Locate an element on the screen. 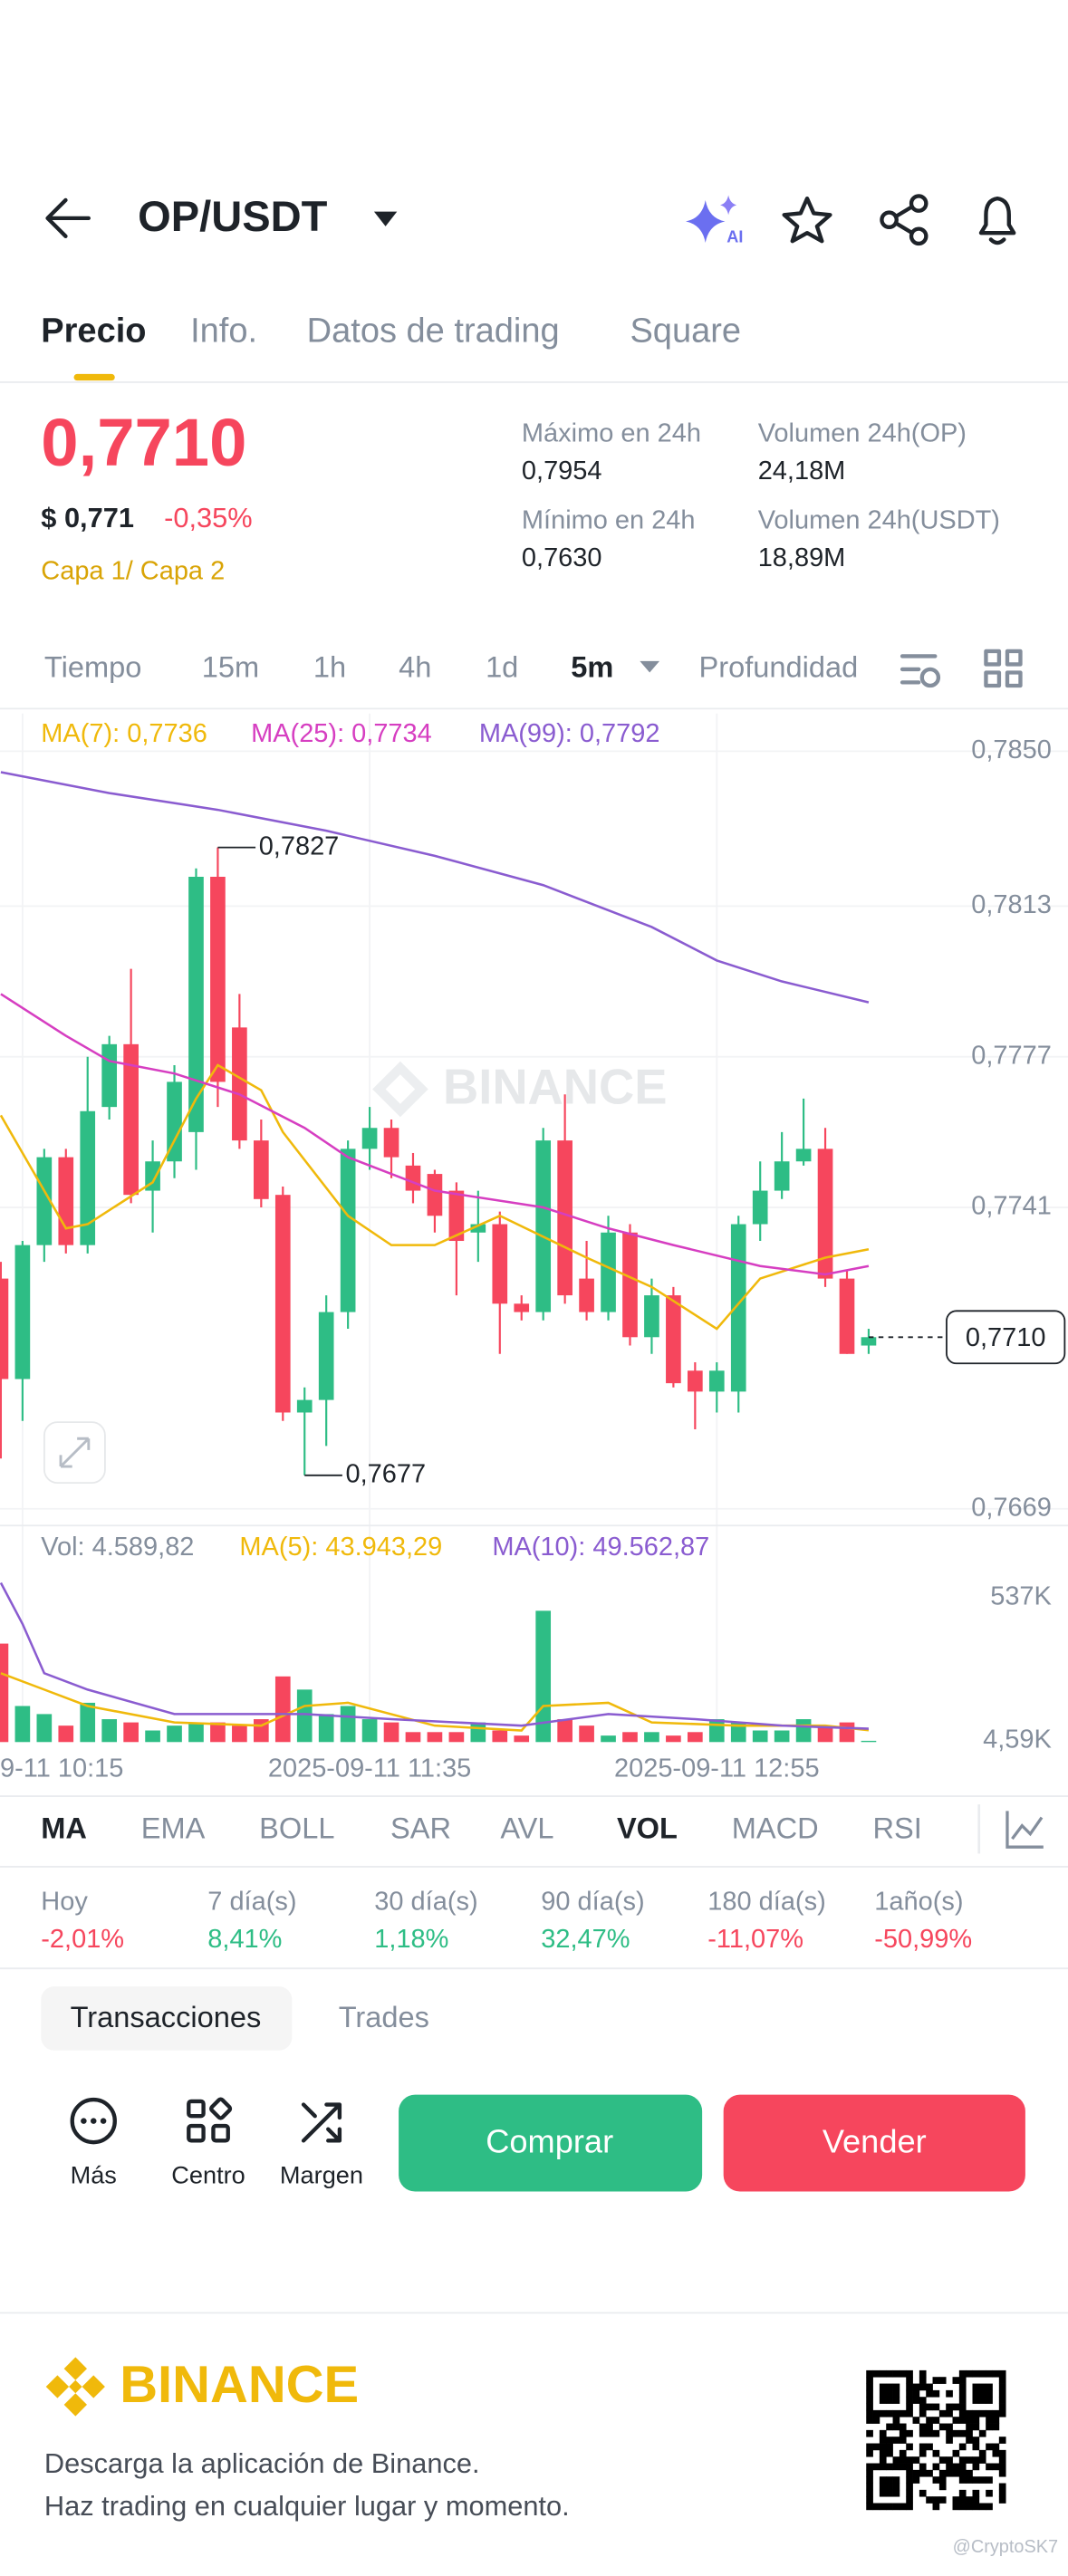 The image size is (1068, 2576). buy-button: Comprar is located at coordinates (551, 2143).